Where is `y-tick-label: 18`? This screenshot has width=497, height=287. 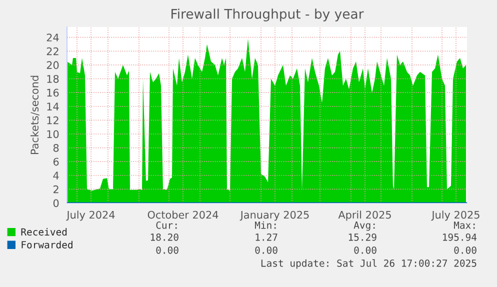
y-tick-label: 18 is located at coordinates (53, 78).